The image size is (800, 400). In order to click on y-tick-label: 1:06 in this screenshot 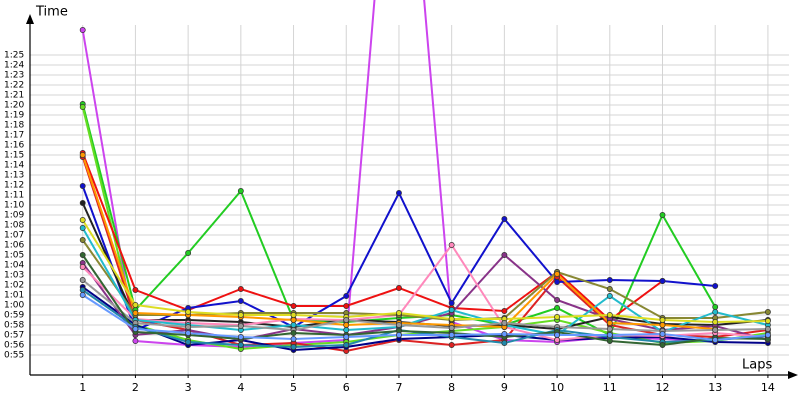, I will do `click(14, 246)`.